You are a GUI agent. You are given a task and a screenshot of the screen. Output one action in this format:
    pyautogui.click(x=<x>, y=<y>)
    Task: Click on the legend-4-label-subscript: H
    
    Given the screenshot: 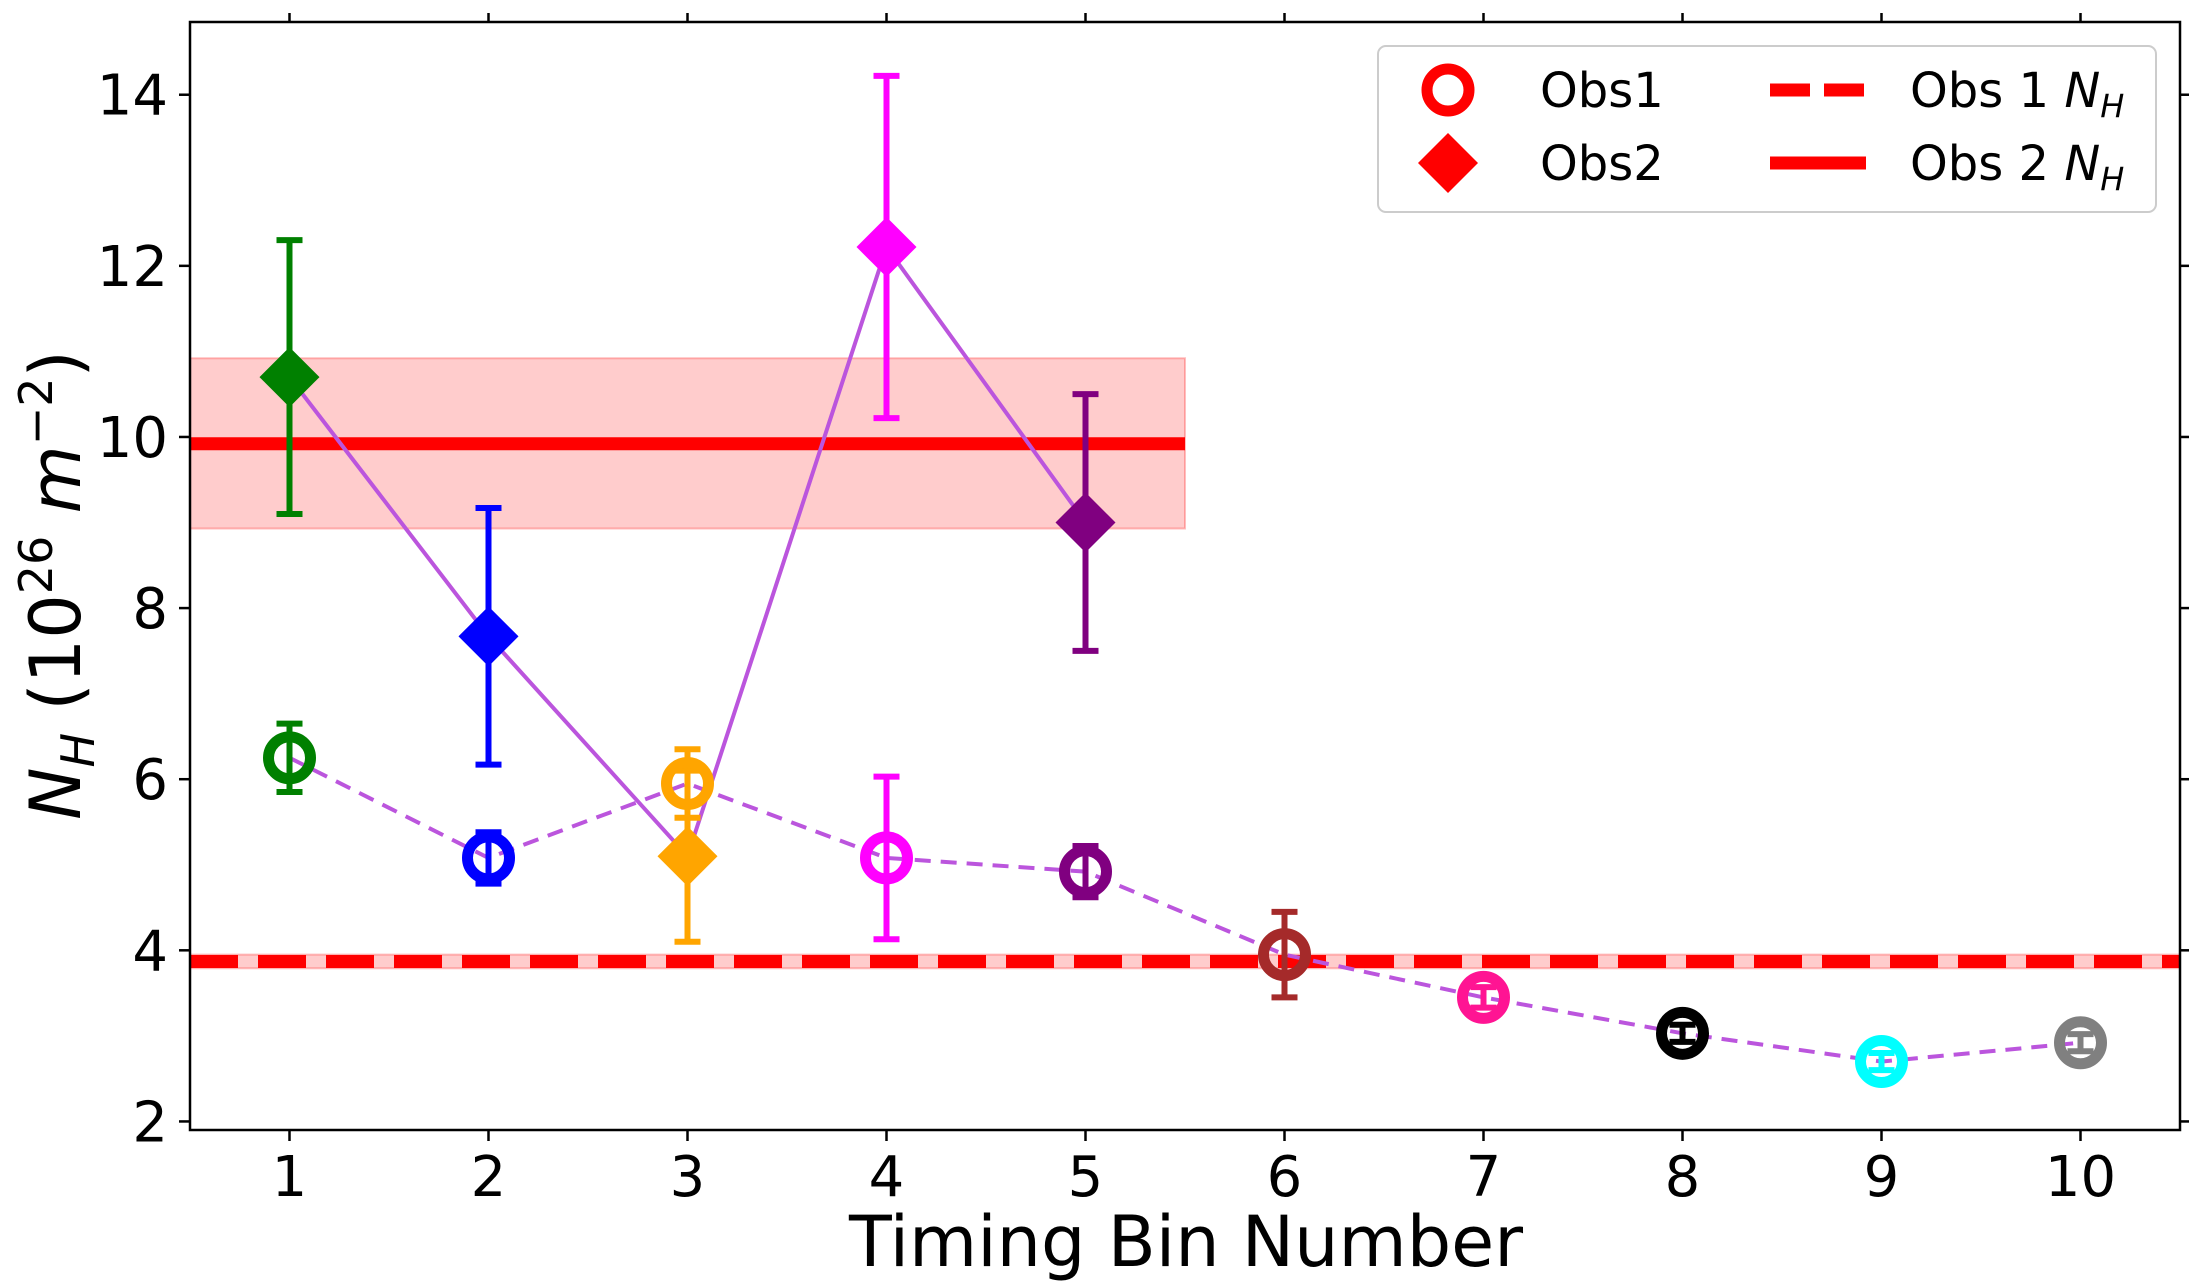 What is the action you would take?
    pyautogui.click(x=2112, y=179)
    